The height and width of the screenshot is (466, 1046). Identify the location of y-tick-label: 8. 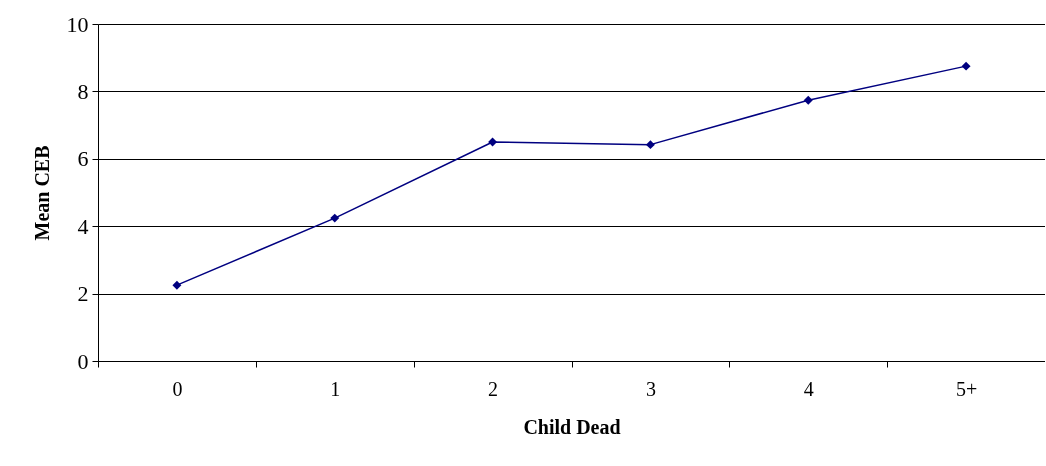
(83, 91).